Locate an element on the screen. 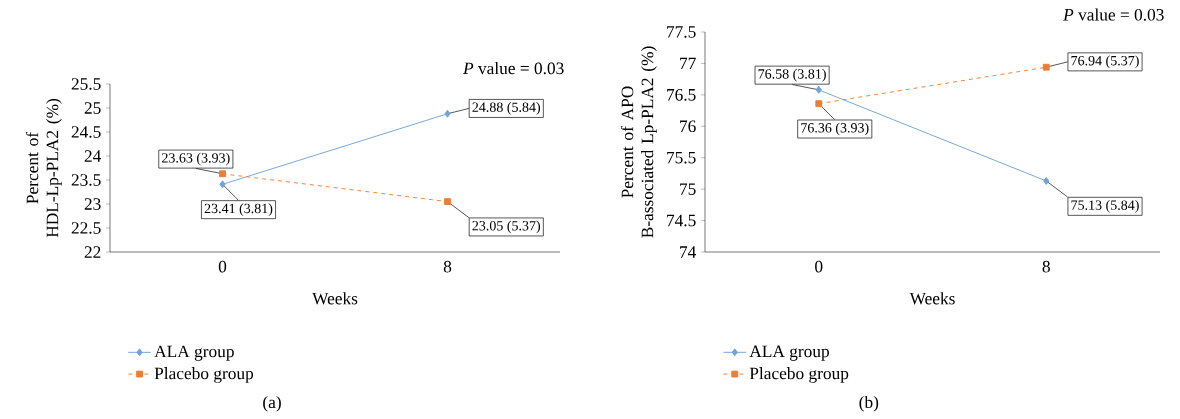 This screenshot has height=419, width=1180. y-axis-title: Percent of HDL-Lp-PLA2 (%) is located at coordinates (43, 168).